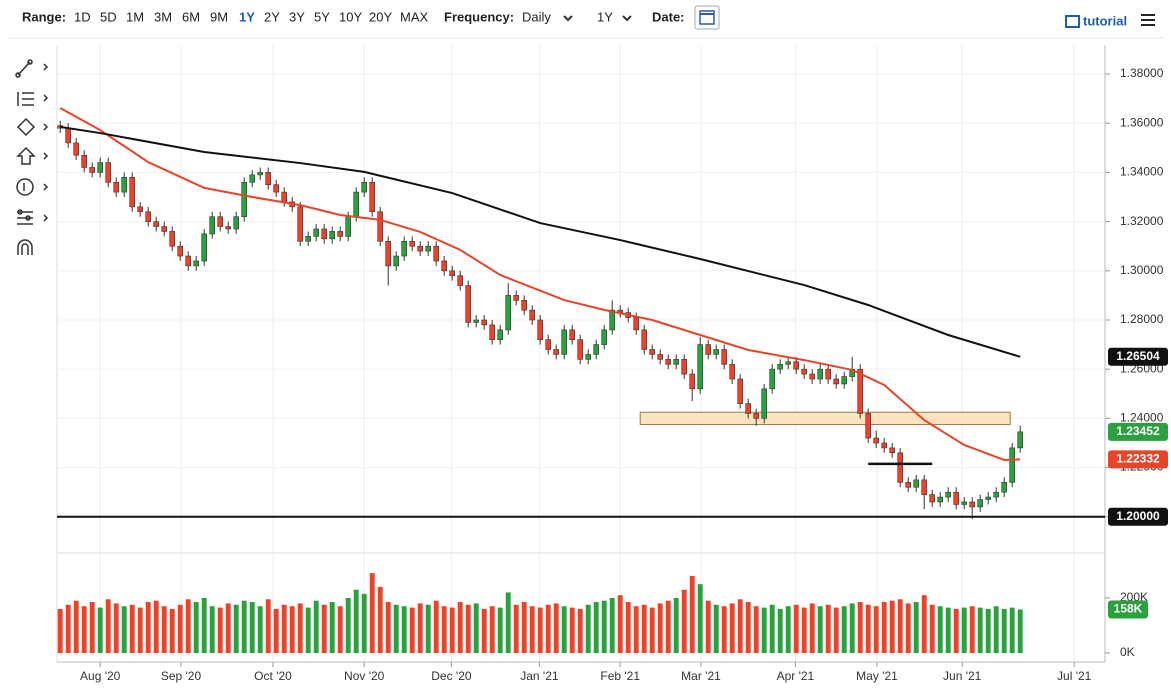  I want to click on date-label: Date:, so click(668, 16).